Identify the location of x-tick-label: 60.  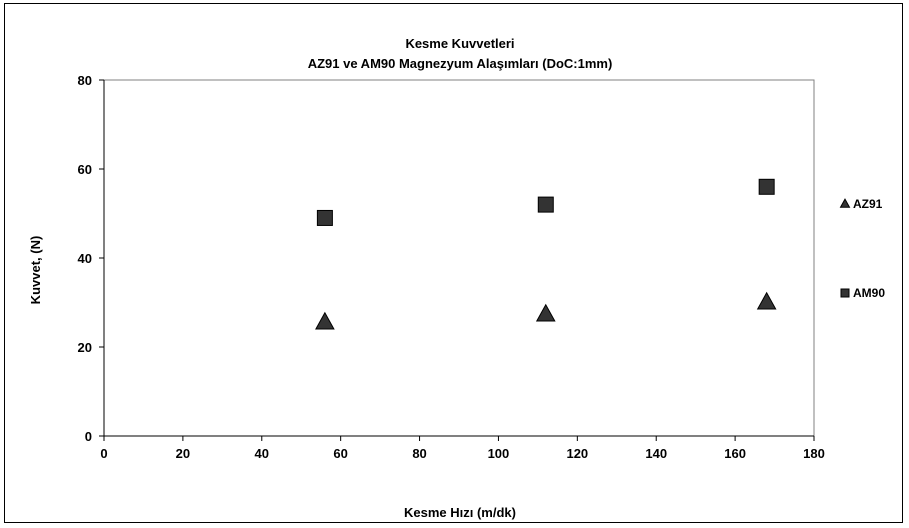
(340, 453).